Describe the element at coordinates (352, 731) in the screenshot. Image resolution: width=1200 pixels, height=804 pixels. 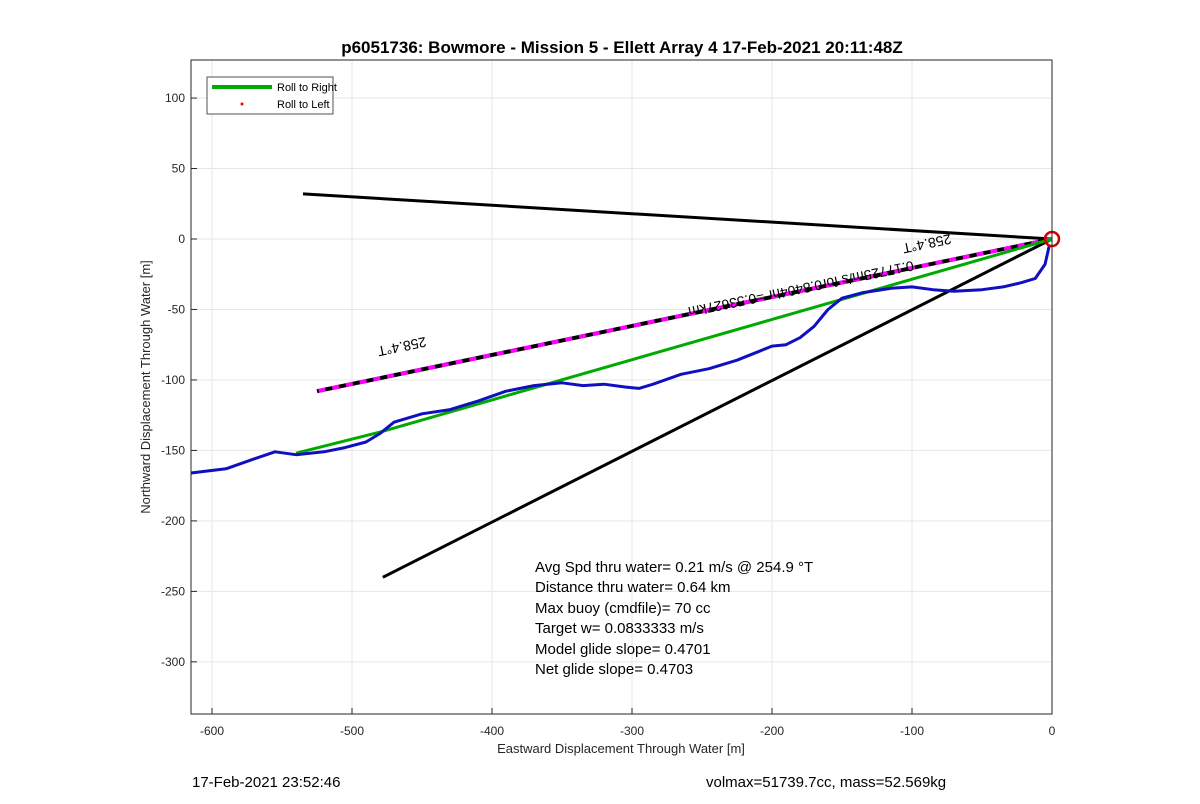
I see `x-tick-label: -500` at that location.